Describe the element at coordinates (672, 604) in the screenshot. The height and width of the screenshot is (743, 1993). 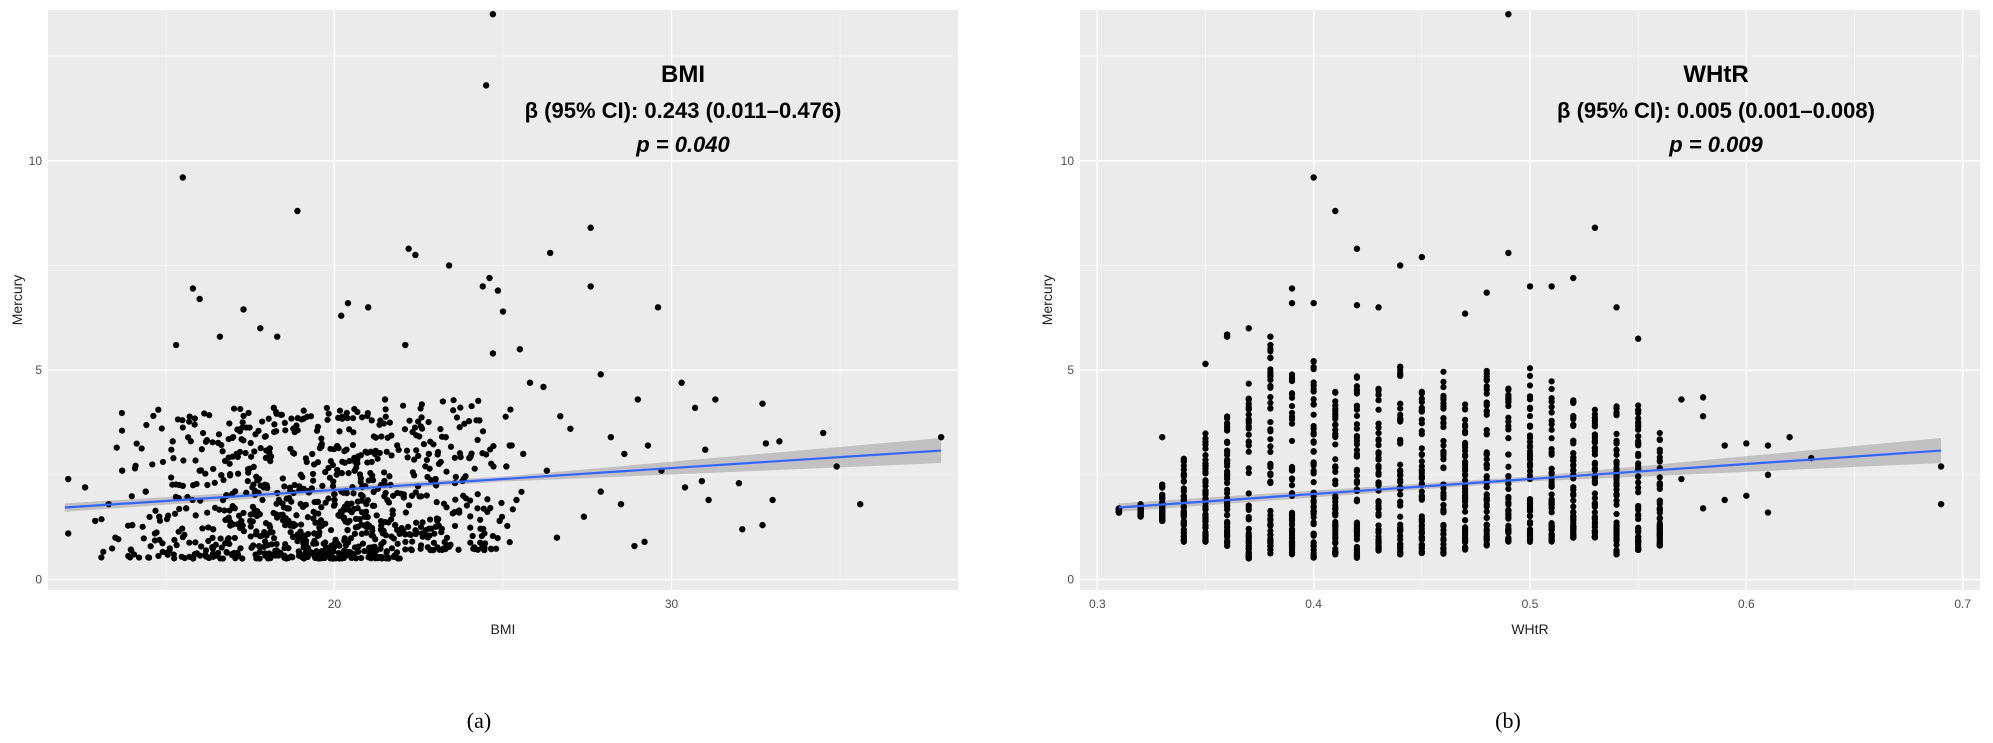
I see `x-tick-label: 30` at that location.